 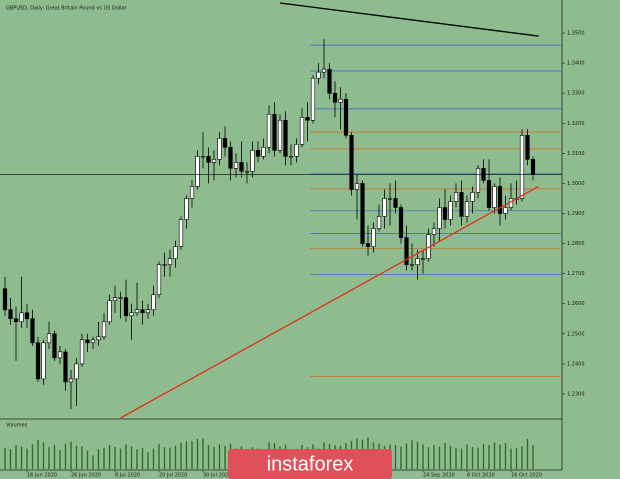 What do you see at coordinates (409, 19) in the screenshot?
I see `trendline` at bounding box center [409, 19].